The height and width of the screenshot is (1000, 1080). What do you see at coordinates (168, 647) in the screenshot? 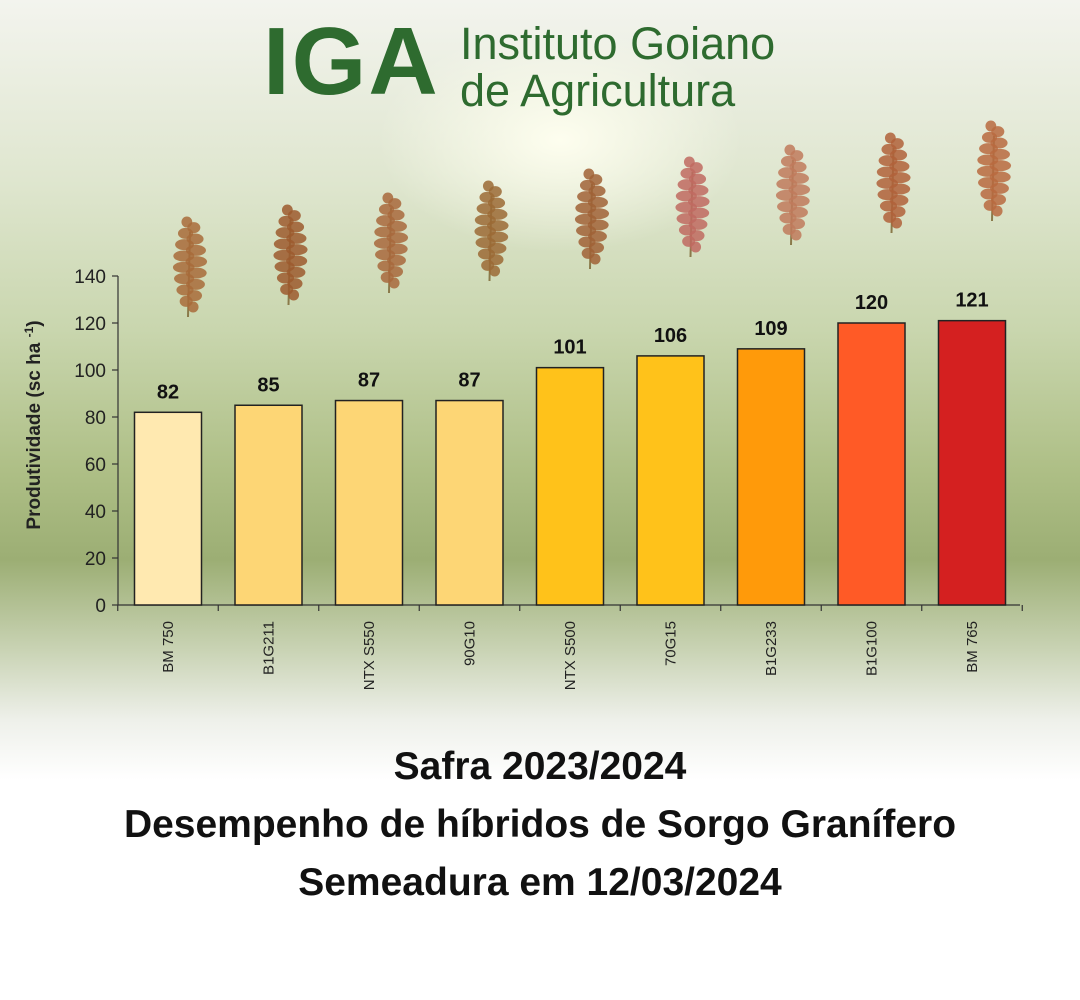
I see `x-tick-label: BM 750` at bounding box center [168, 647].